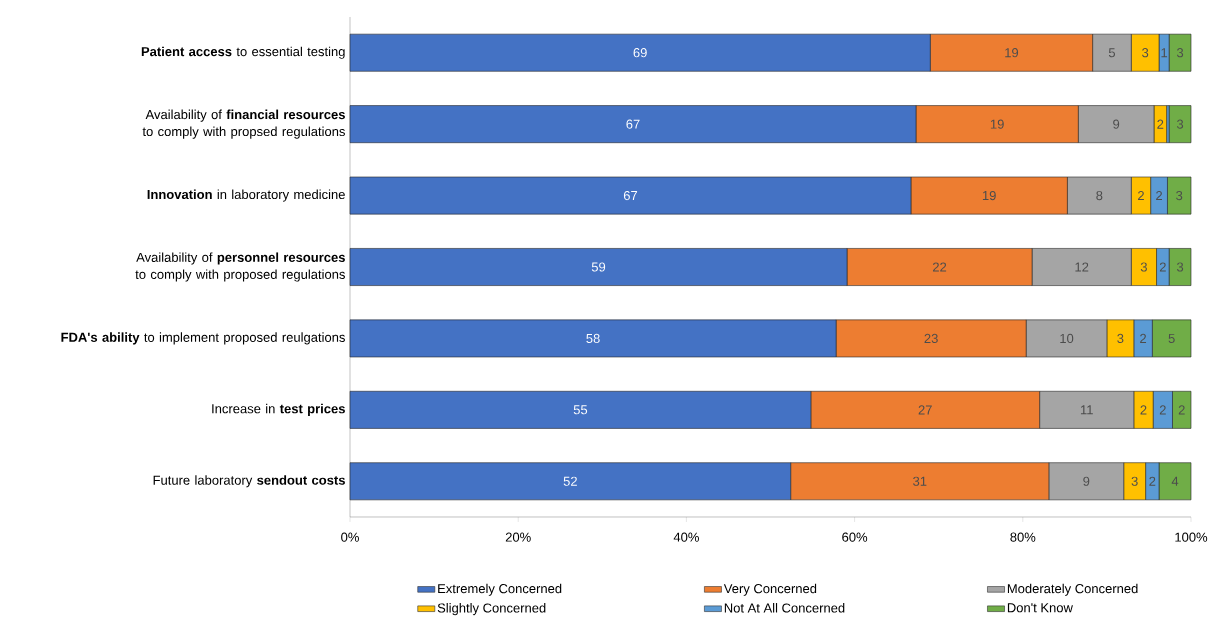 This screenshot has height=623, width=1217. What do you see at coordinates (1067, 338) in the screenshot?
I see `data-label: 10` at bounding box center [1067, 338].